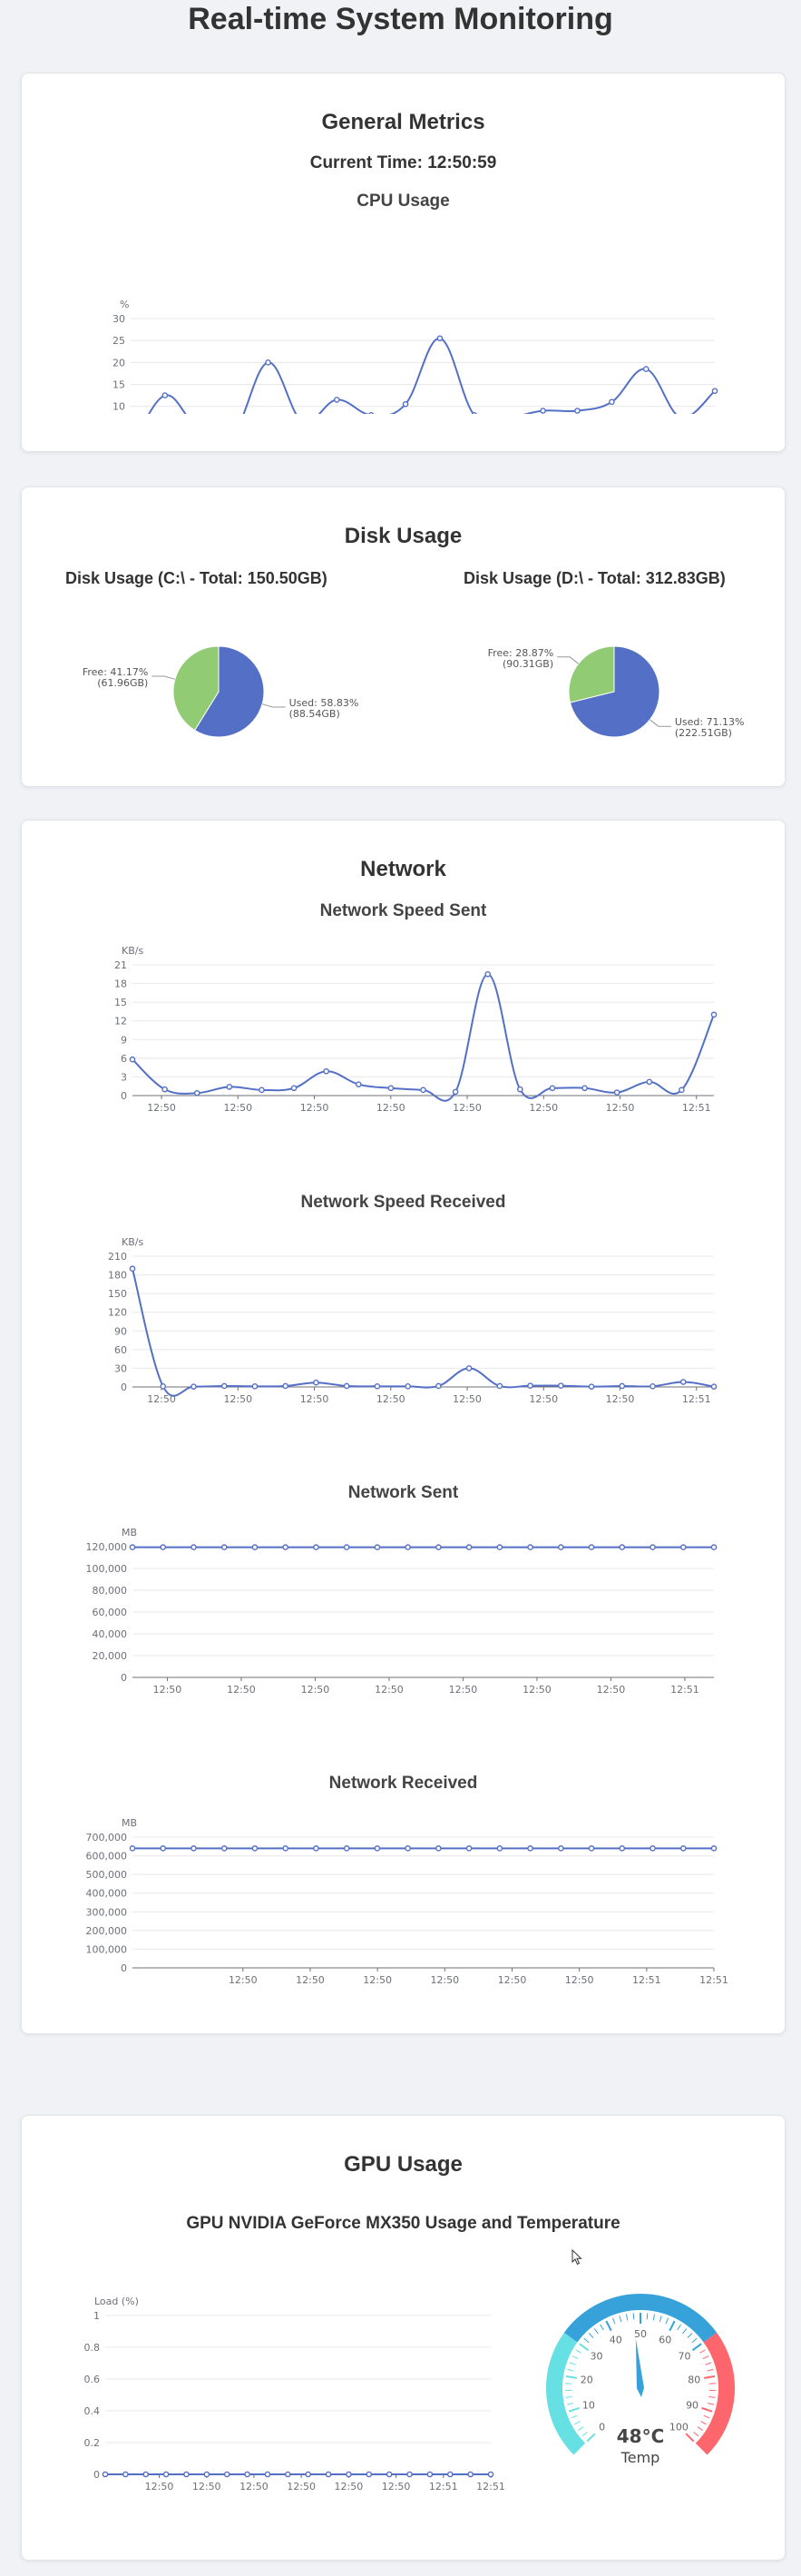 The width and height of the screenshot is (801, 2576). What do you see at coordinates (120, 1368) in the screenshot?
I see `y-tick-label: 30` at bounding box center [120, 1368].